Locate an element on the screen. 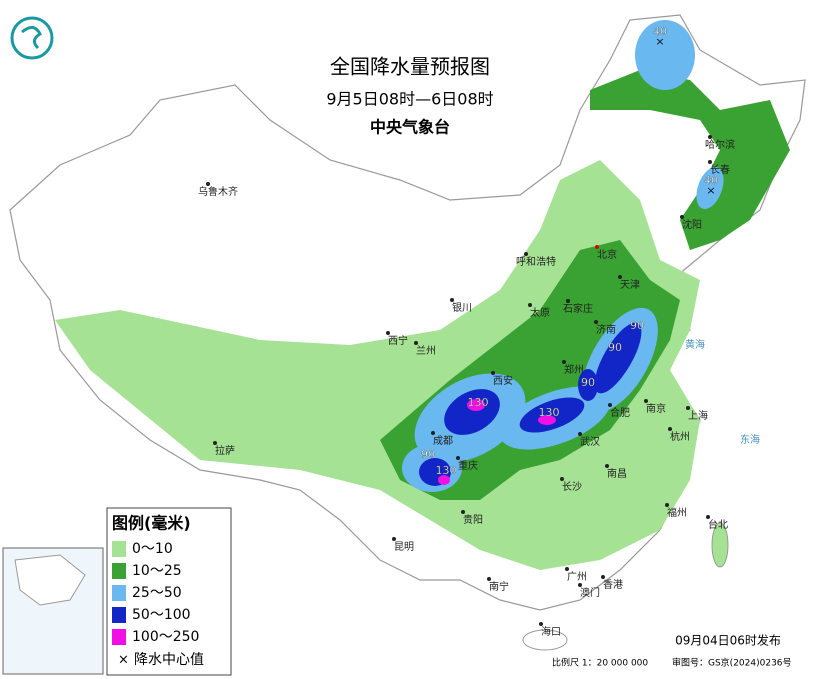 The height and width of the screenshot is (679, 821). capital-label: 北京 is located at coordinates (607, 254).